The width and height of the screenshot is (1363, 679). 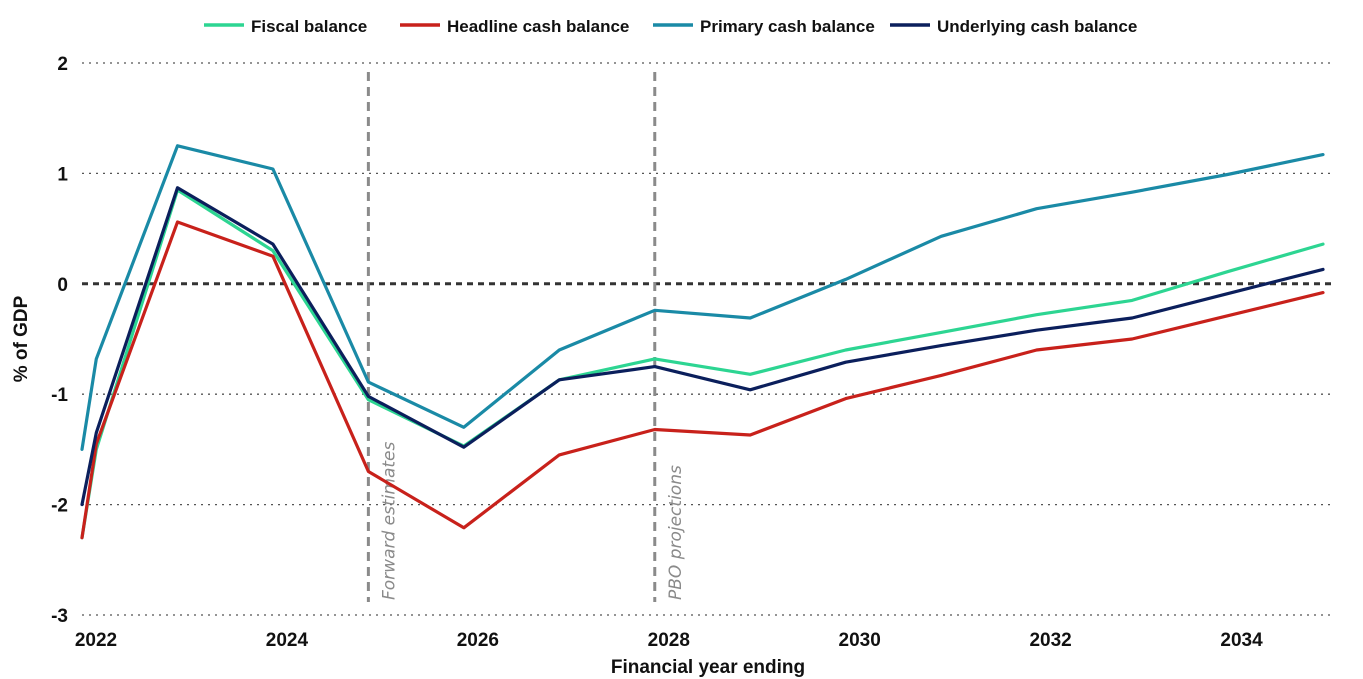 What do you see at coordinates (708, 667) in the screenshot?
I see `x-axis-title: Financial year ending` at bounding box center [708, 667].